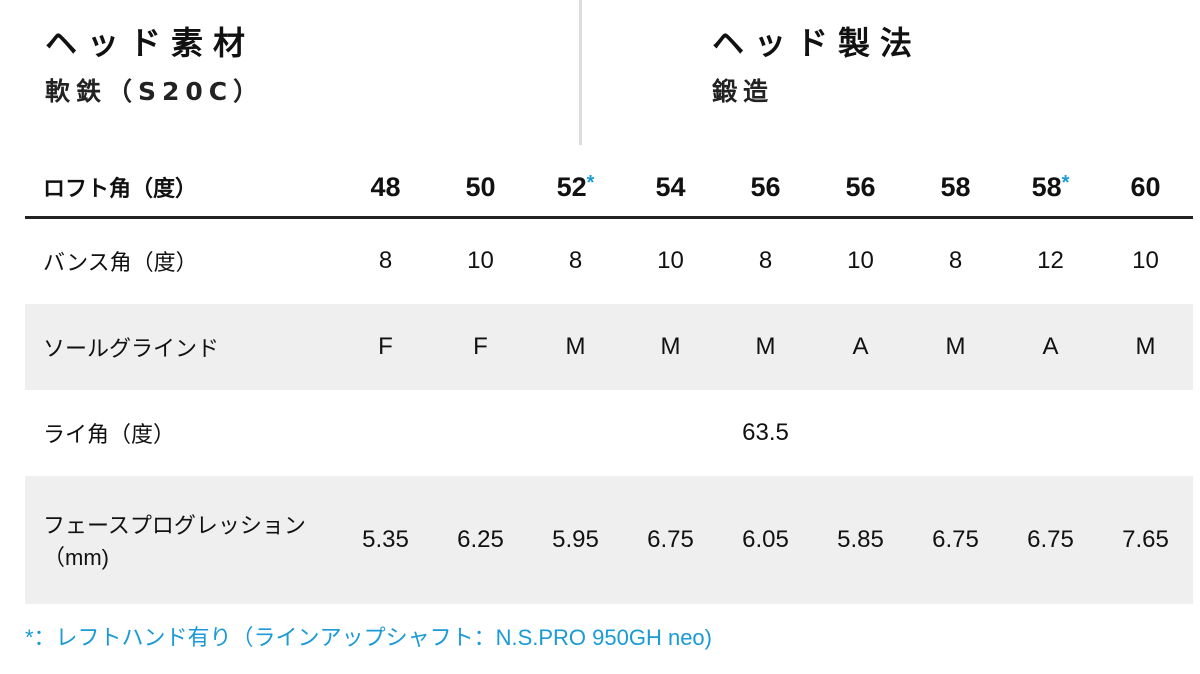 This screenshot has height=674, width=1200. What do you see at coordinates (609, 261) in the screenshot?
I see `table-row-bounce: バンス角（度） 8 10 8 10 8 10 8 12 10` at bounding box center [609, 261].